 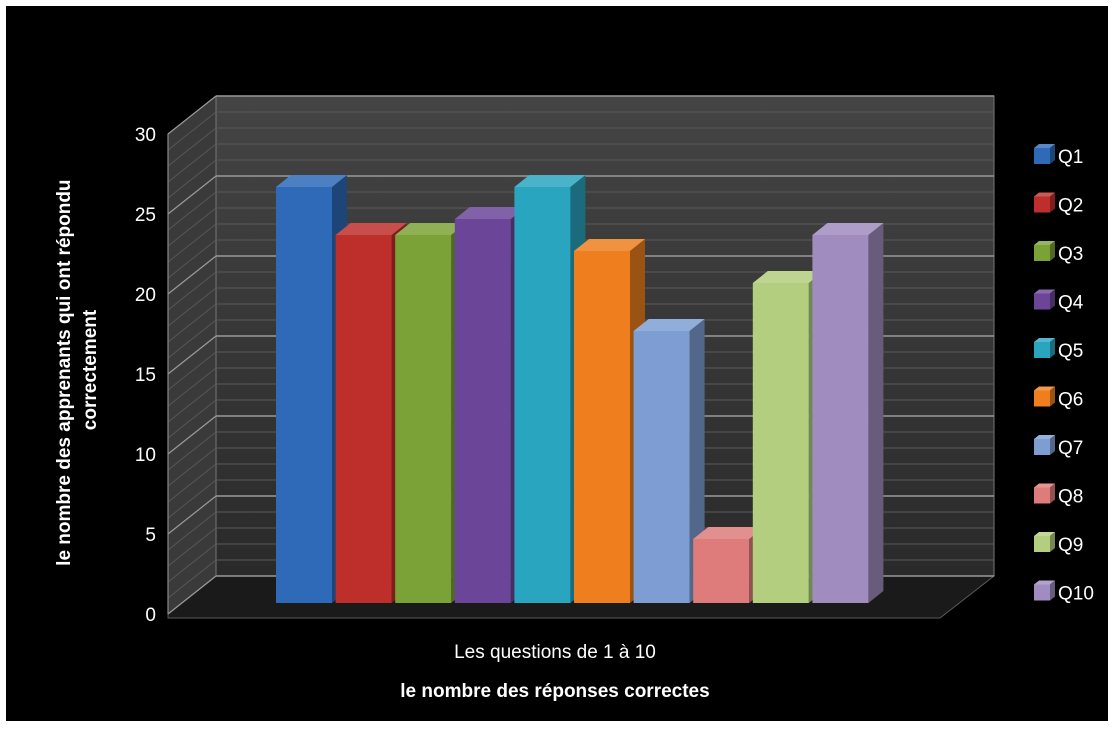 What do you see at coordinates (1070, 448) in the screenshot?
I see `legend-label: Q7` at bounding box center [1070, 448].